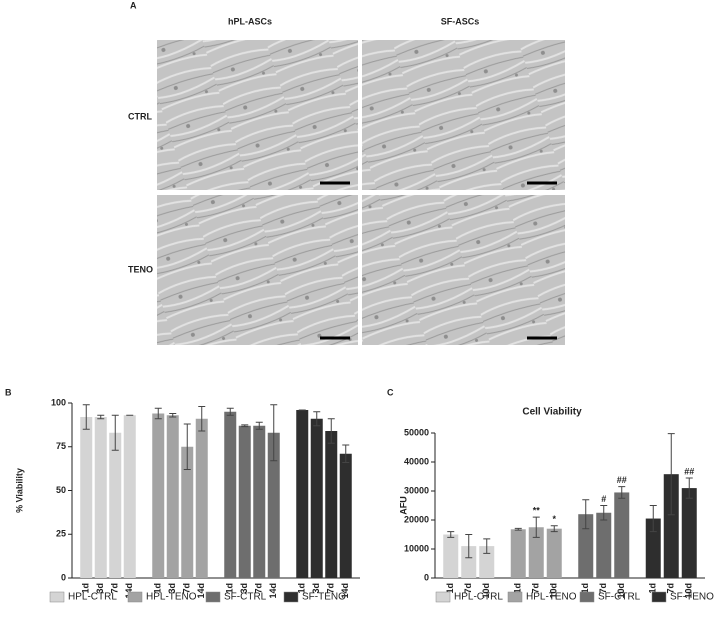 Image resolution: width=719 pixels, height=636 pixels. Describe the element at coordinates (689, 471) in the screenshot. I see `annotation: ##` at that location.